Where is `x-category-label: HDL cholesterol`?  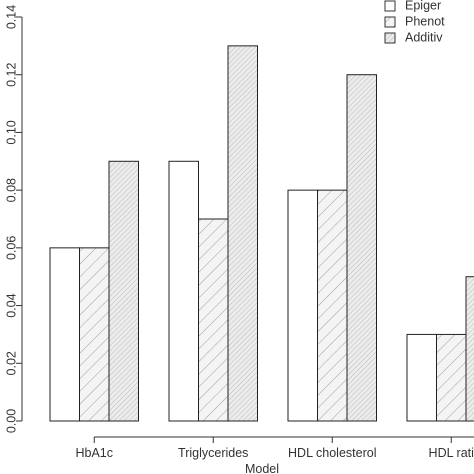 x-category-label: HDL cholesterol is located at coordinates (332, 453).